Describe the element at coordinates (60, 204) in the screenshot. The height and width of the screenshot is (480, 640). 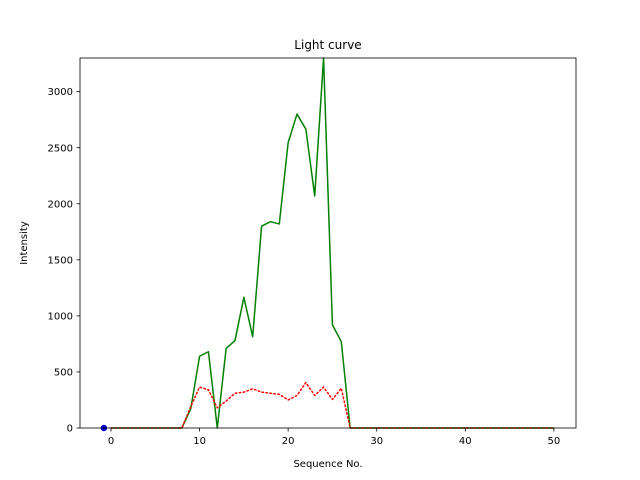
I see `y-tick-label: 2000` at that location.